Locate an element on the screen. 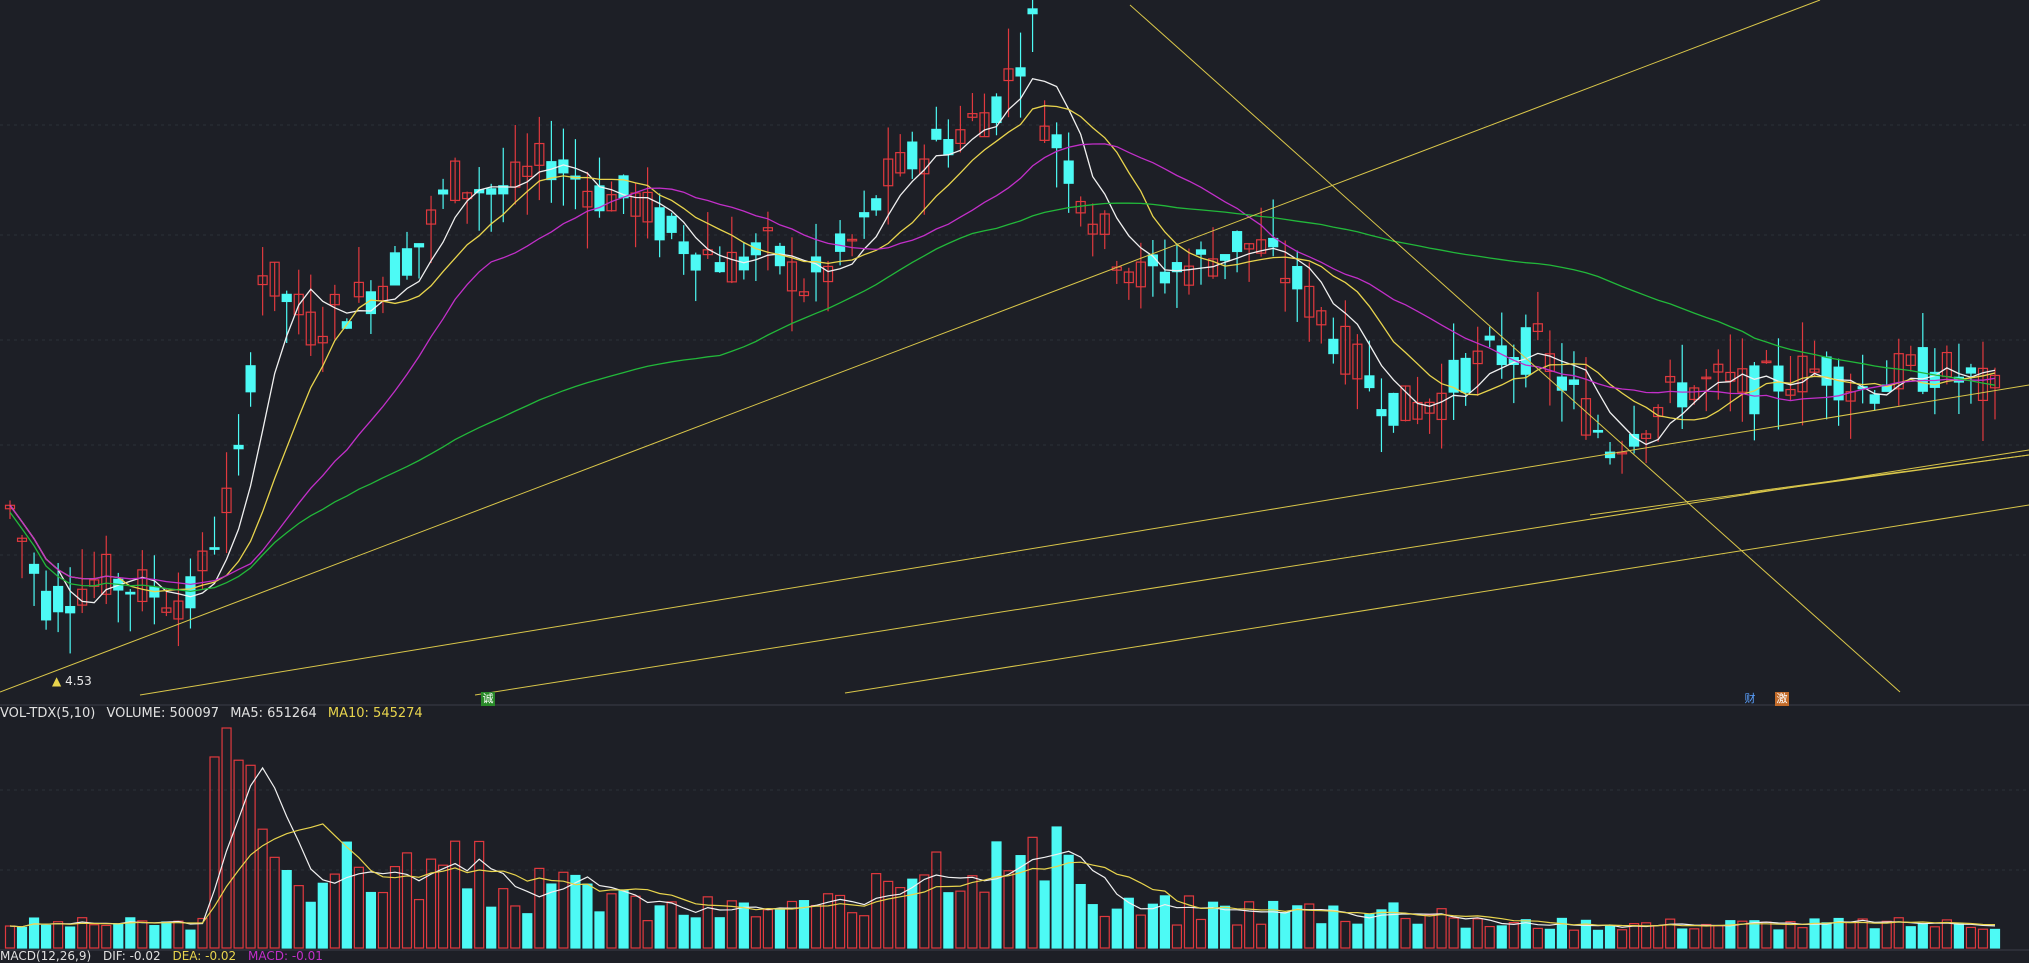 This screenshot has height=963, width=2029. event-marker-1: 诚 is located at coordinates (488, 699).